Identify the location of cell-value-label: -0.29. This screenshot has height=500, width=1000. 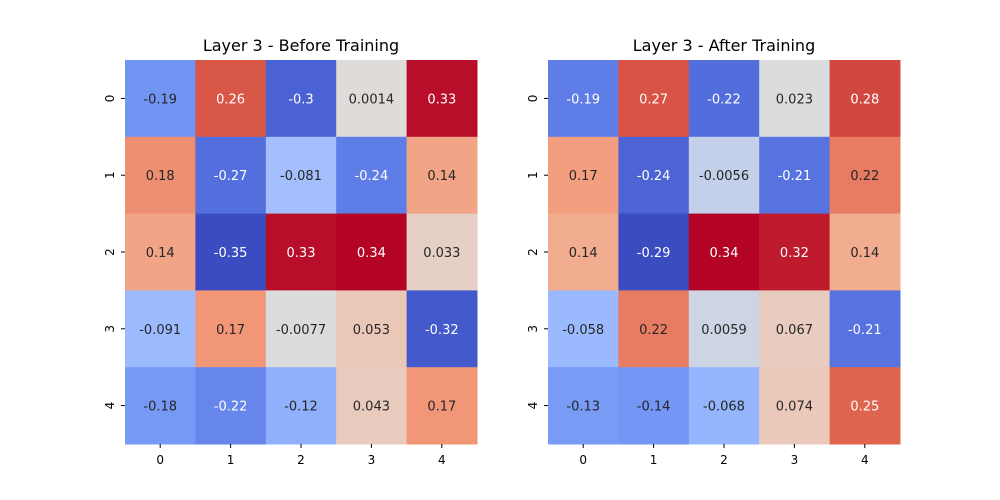
(654, 253).